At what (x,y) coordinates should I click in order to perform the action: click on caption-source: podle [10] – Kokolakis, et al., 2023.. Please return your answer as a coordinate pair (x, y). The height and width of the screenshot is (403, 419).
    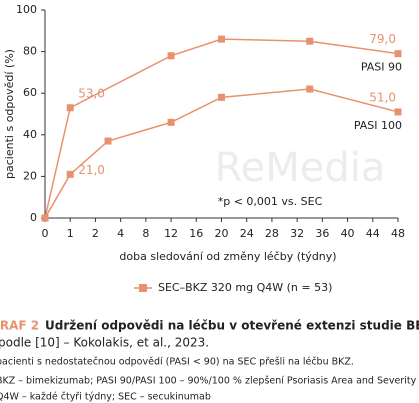
    Looking at the image, I should click on (104, 343).